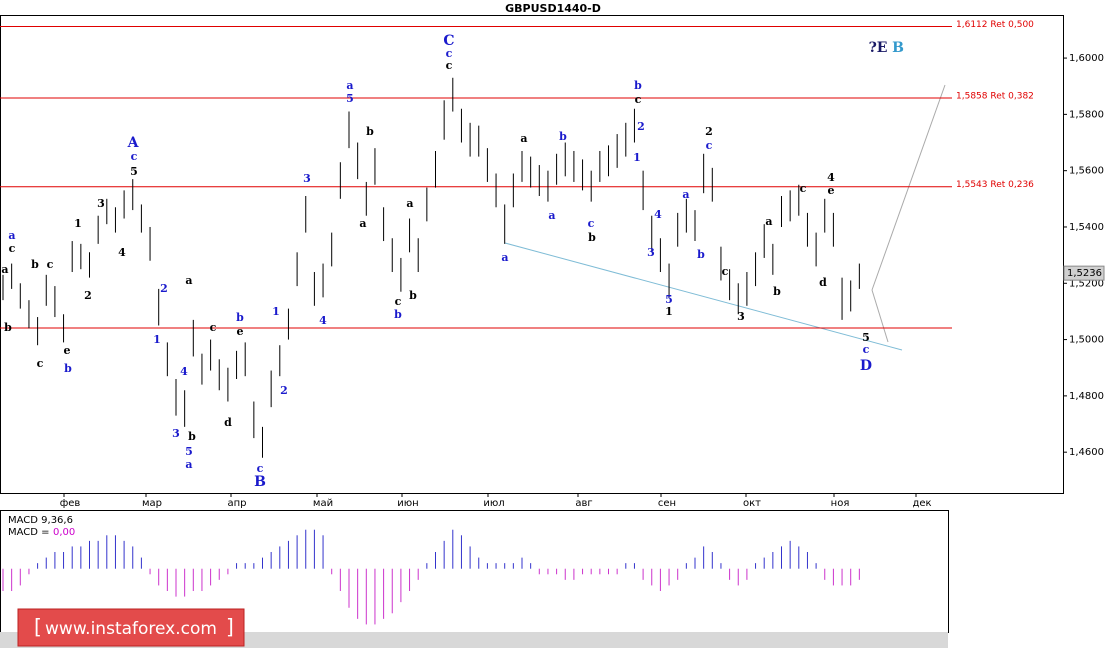 The width and height of the screenshot is (1106, 660). I want to click on y-tick-label: 1,5200, so click(1086, 283).